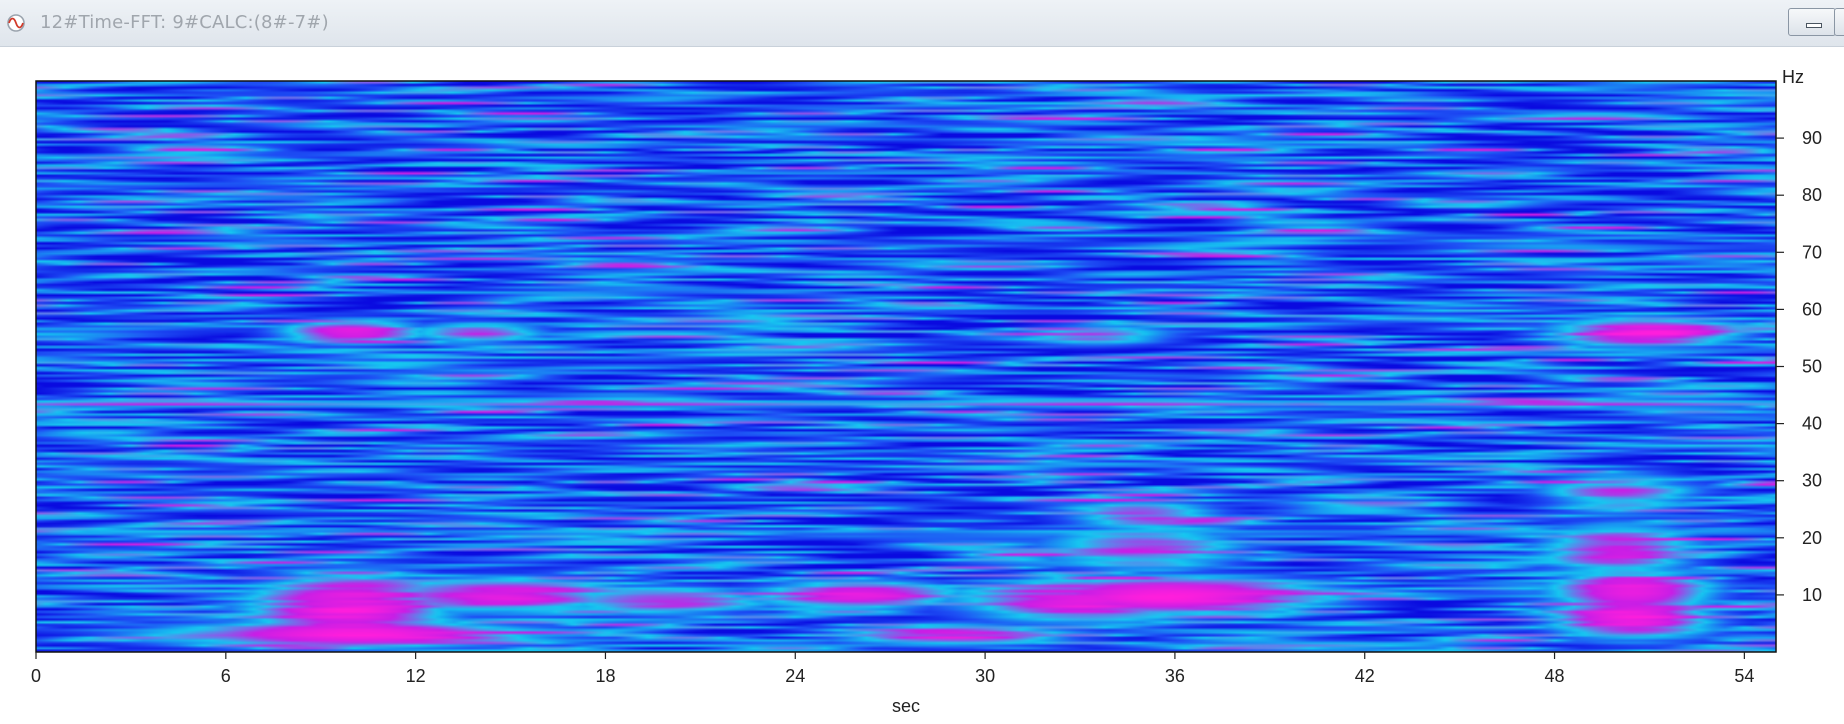  Describe the element at coordinates (1812, 595) in the screenshot. I see `y-tick-label: 10` at that location.